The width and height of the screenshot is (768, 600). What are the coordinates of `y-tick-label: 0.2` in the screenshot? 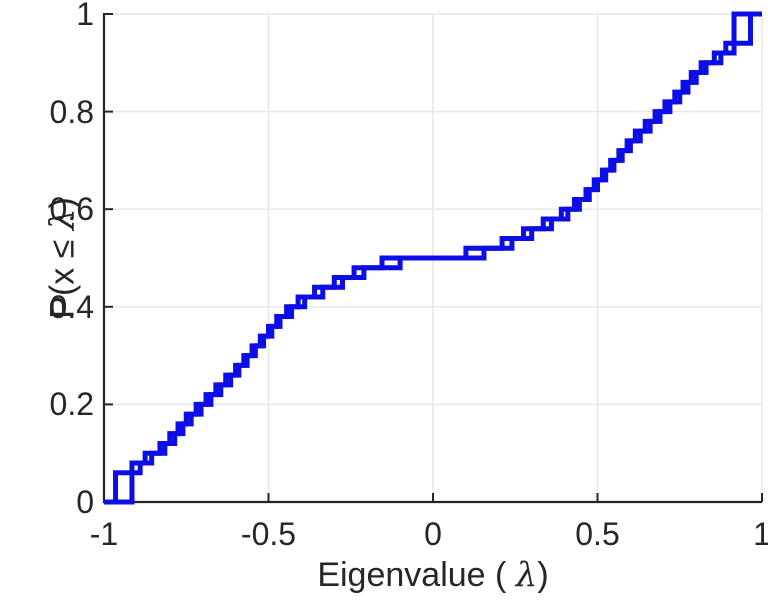 It's located at (71, 404).